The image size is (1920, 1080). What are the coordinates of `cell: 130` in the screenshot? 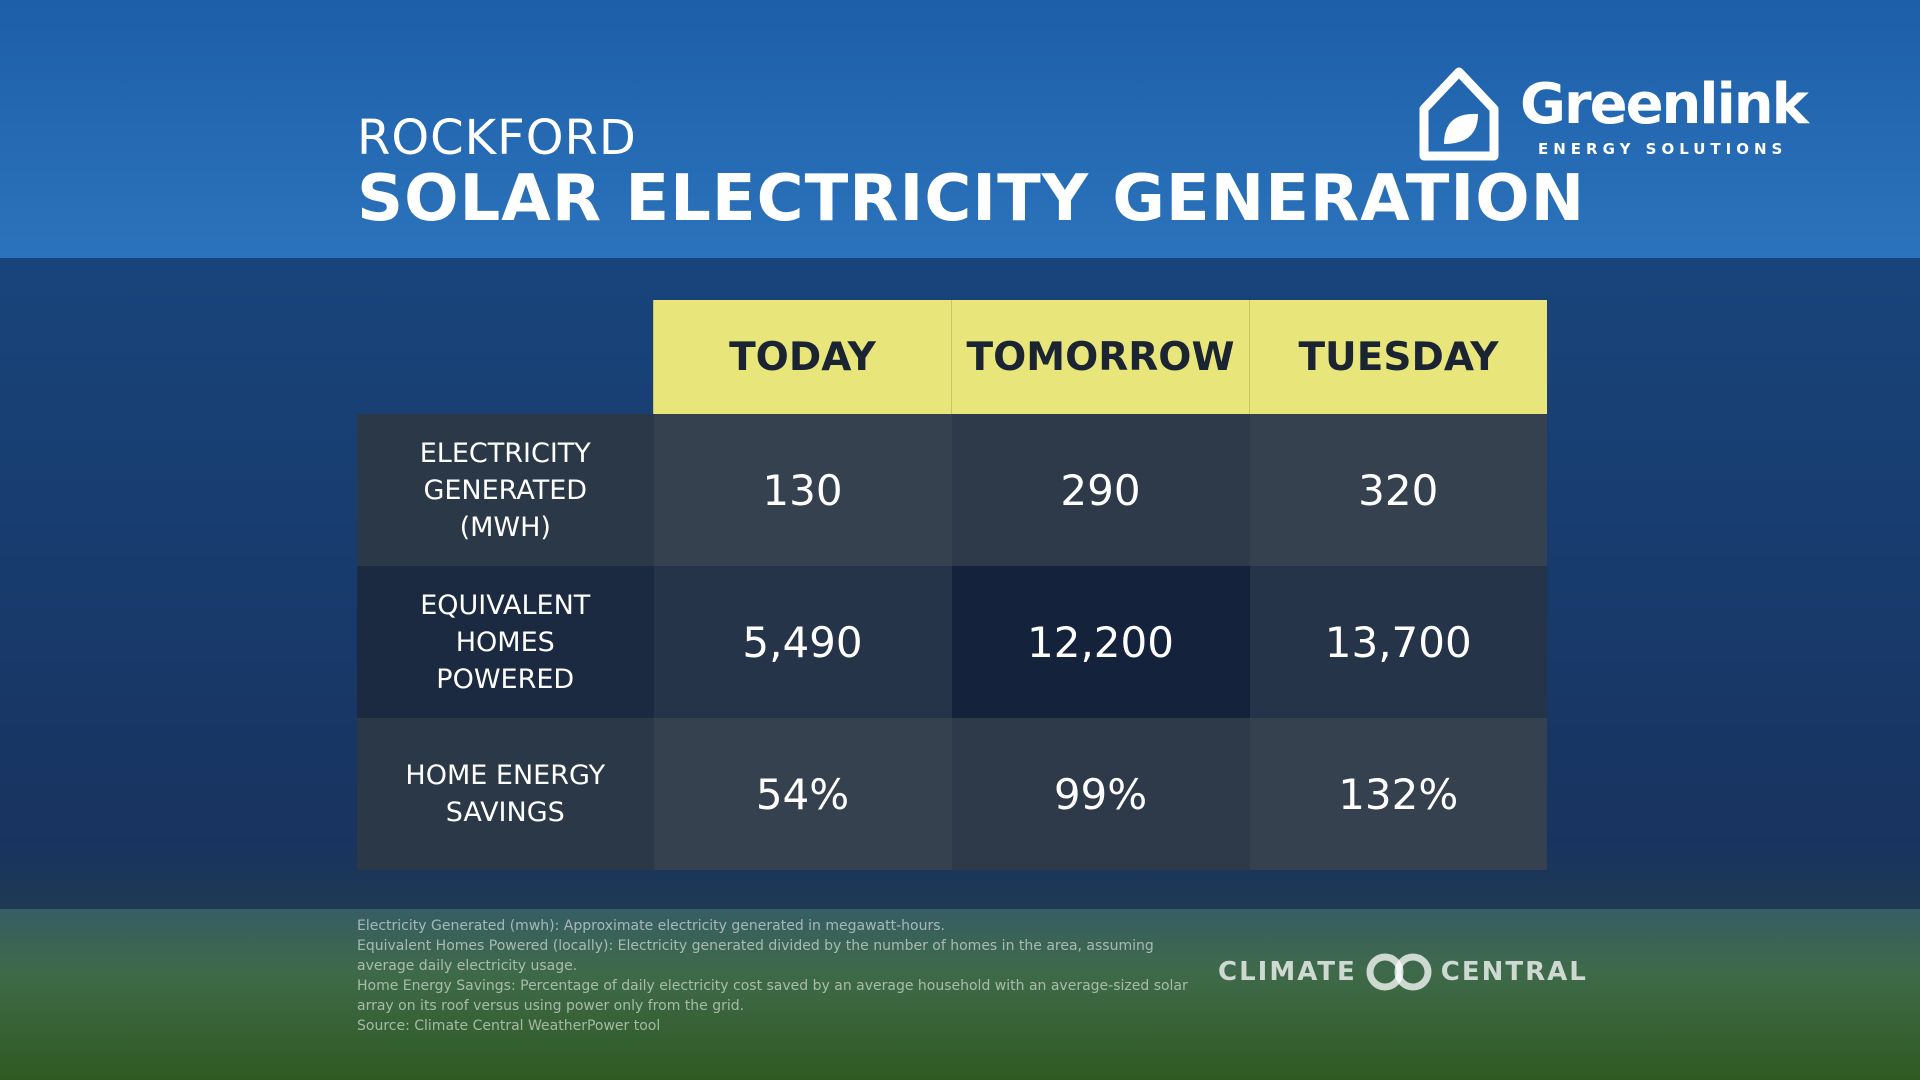 It's located at (802, 490).